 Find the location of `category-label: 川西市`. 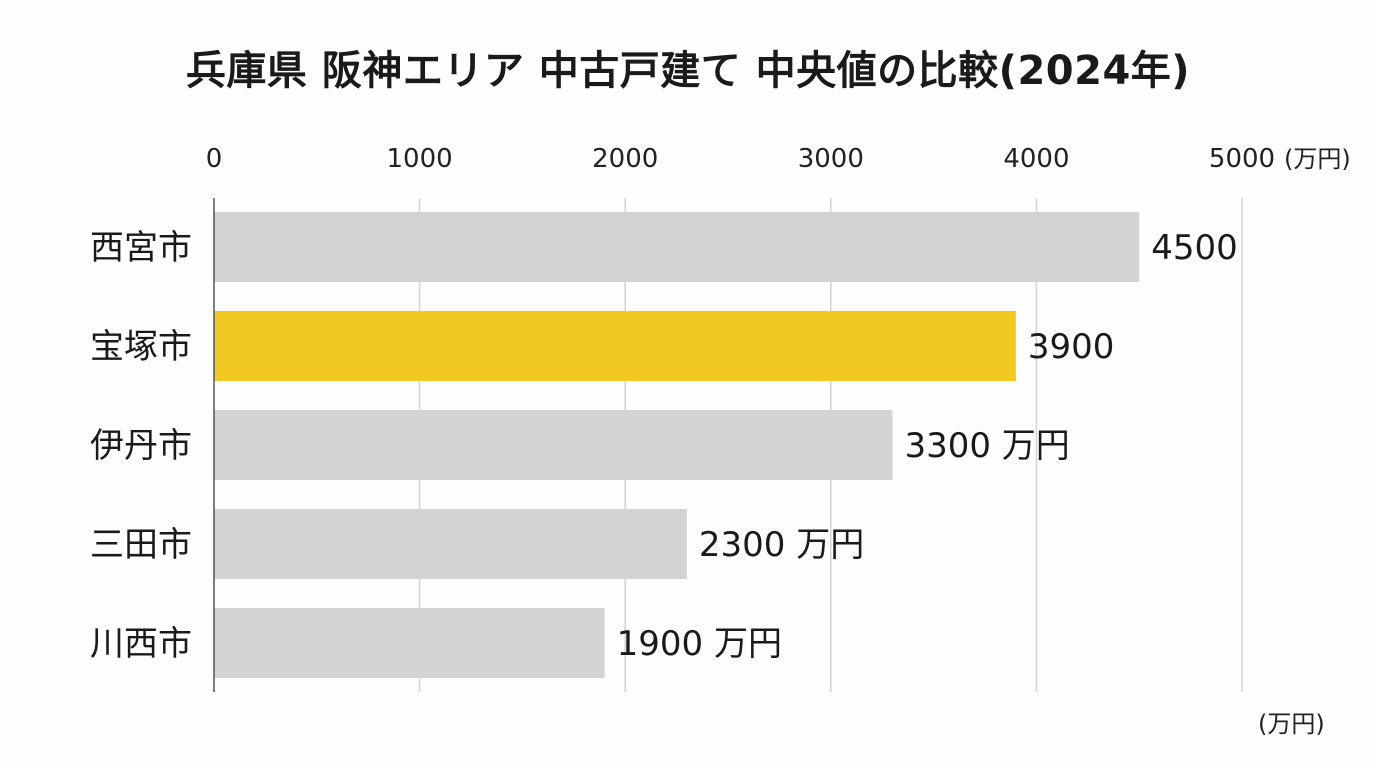

category-label: 川西市 is located at coordinates (141, 644).